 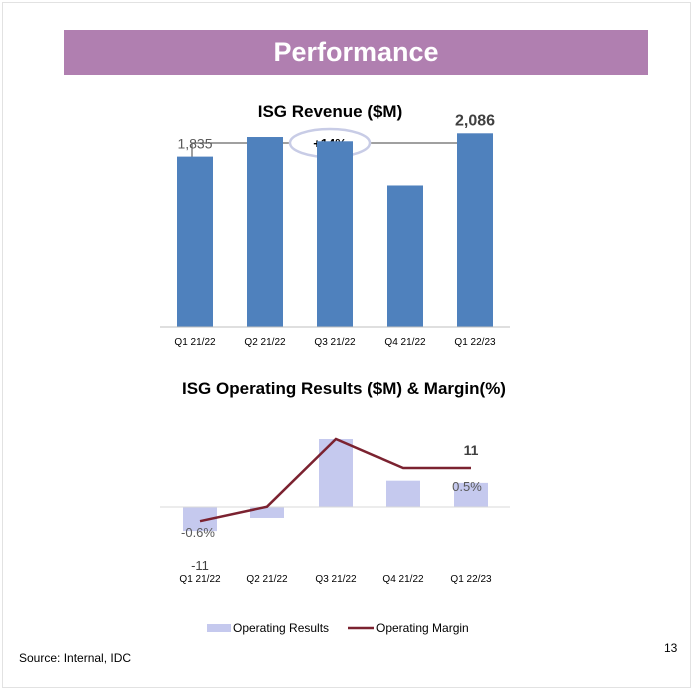 I want to click on revenue-label-first: 1,835, so click(x=194, y=144).